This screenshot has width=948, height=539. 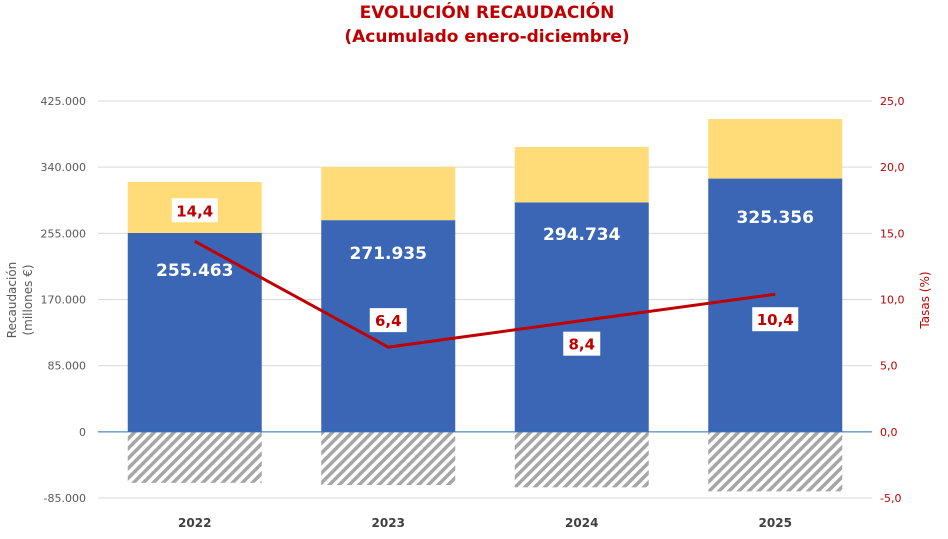 I want to click on y2-axis-label: Tasas (%), so click(x=925, y=300).